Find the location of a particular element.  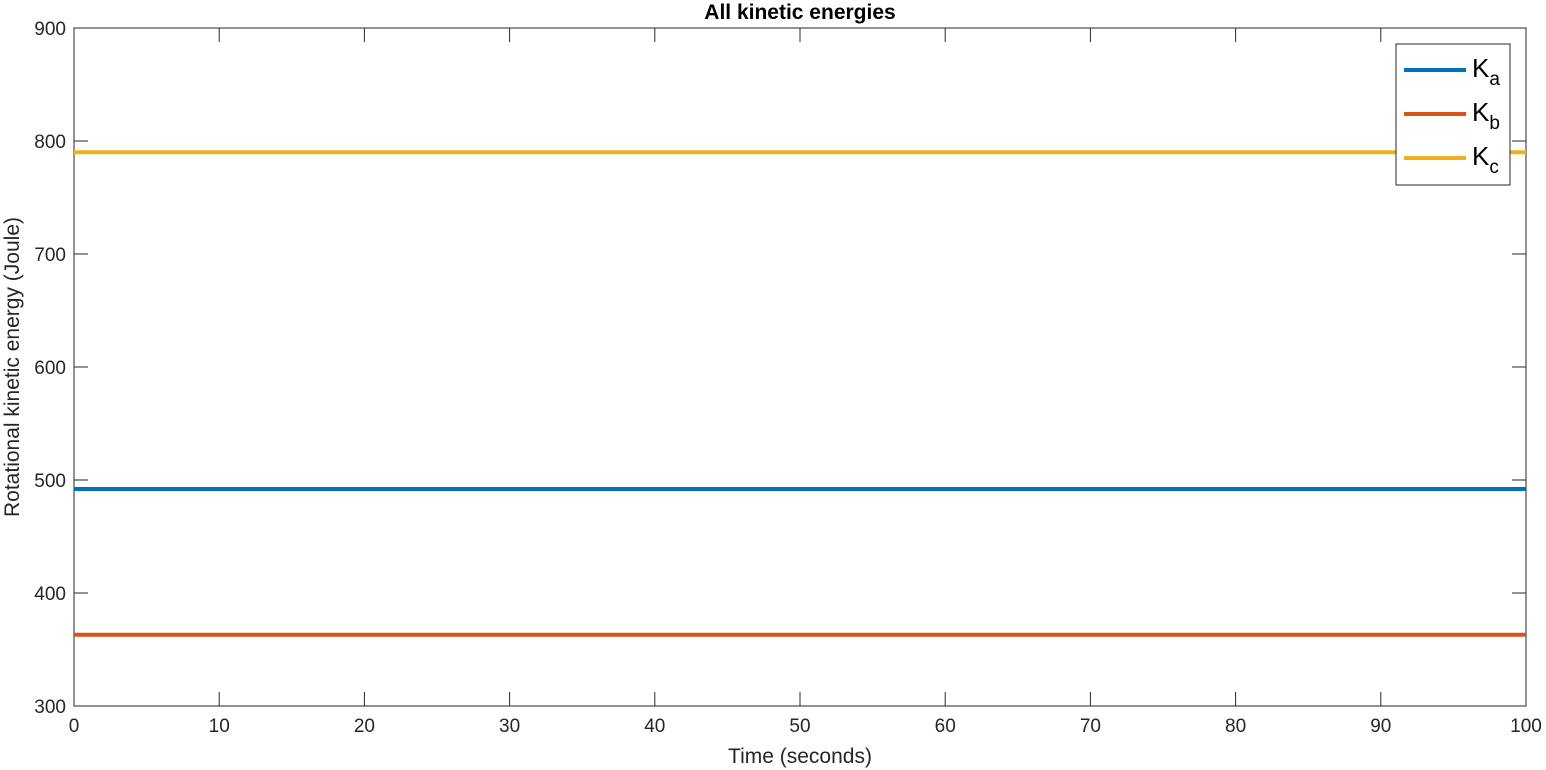

legend-entry-label: Kc is located at coordinates (1485, 159).